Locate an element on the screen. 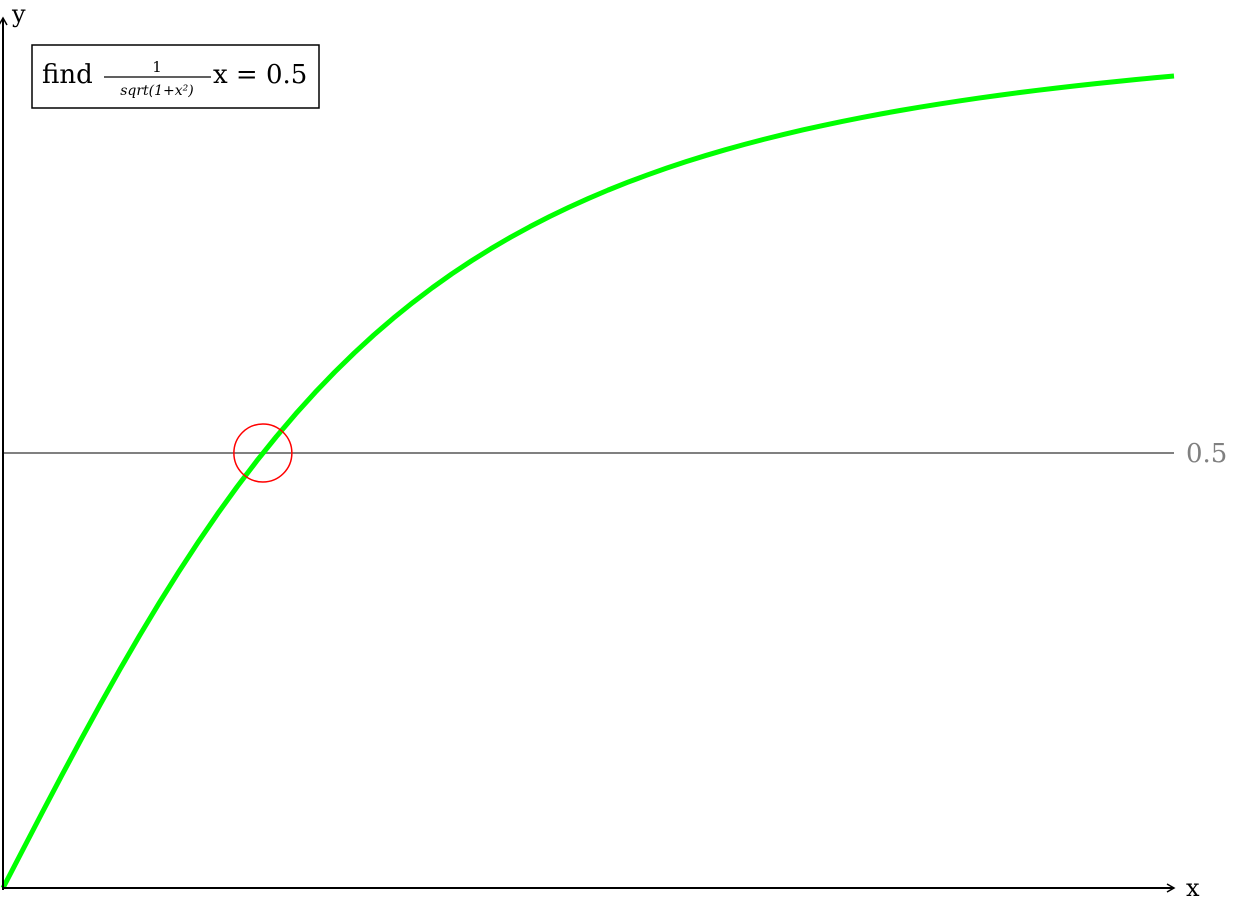  chart-title: find 1 sqrt(1+x²) x = 0.5 is located at coordinates (175, 76).